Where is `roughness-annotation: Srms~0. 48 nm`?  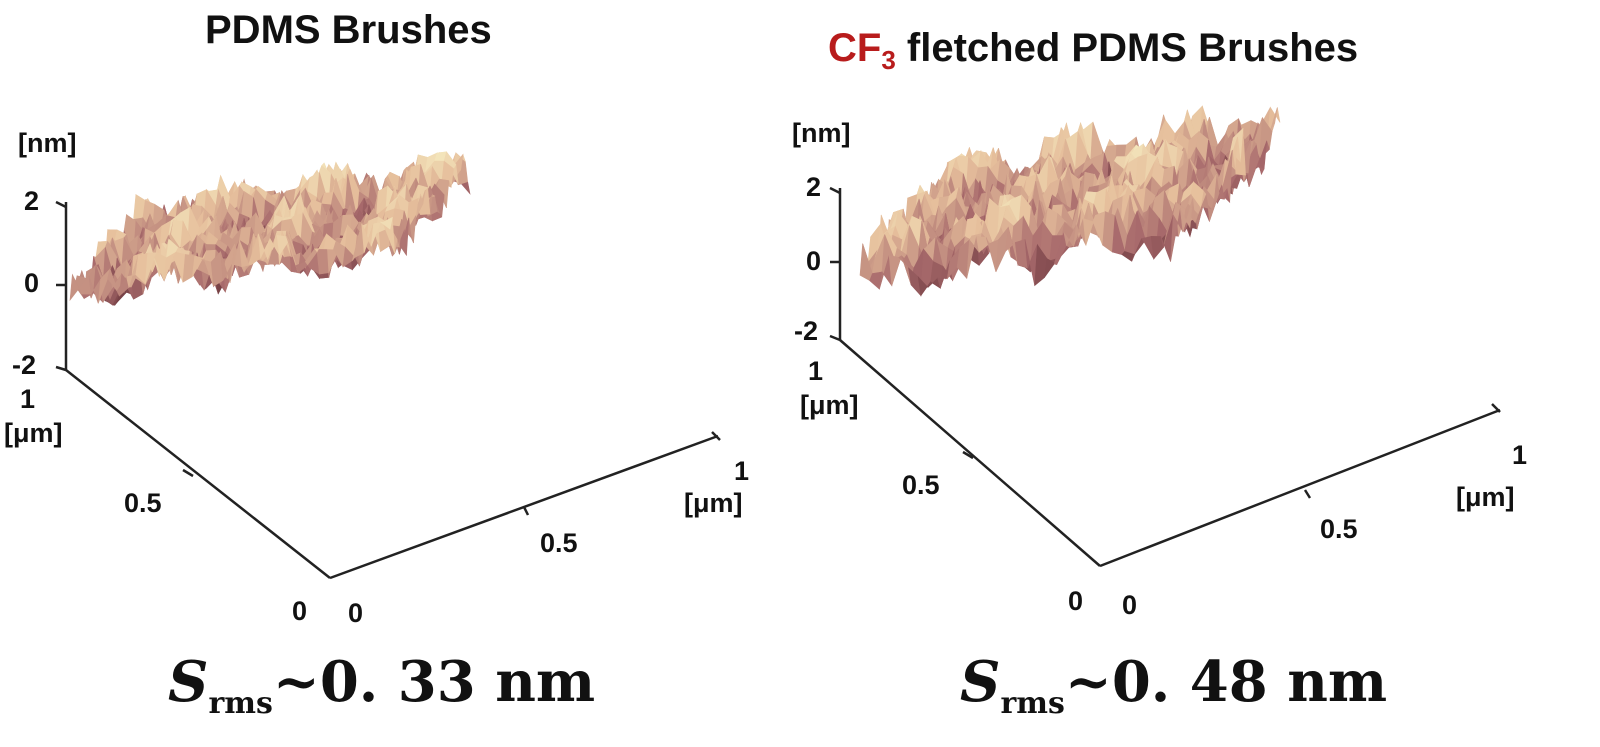 roughness-annotation: Srms~0. 48 nm is located at coordinates (1173, 686).